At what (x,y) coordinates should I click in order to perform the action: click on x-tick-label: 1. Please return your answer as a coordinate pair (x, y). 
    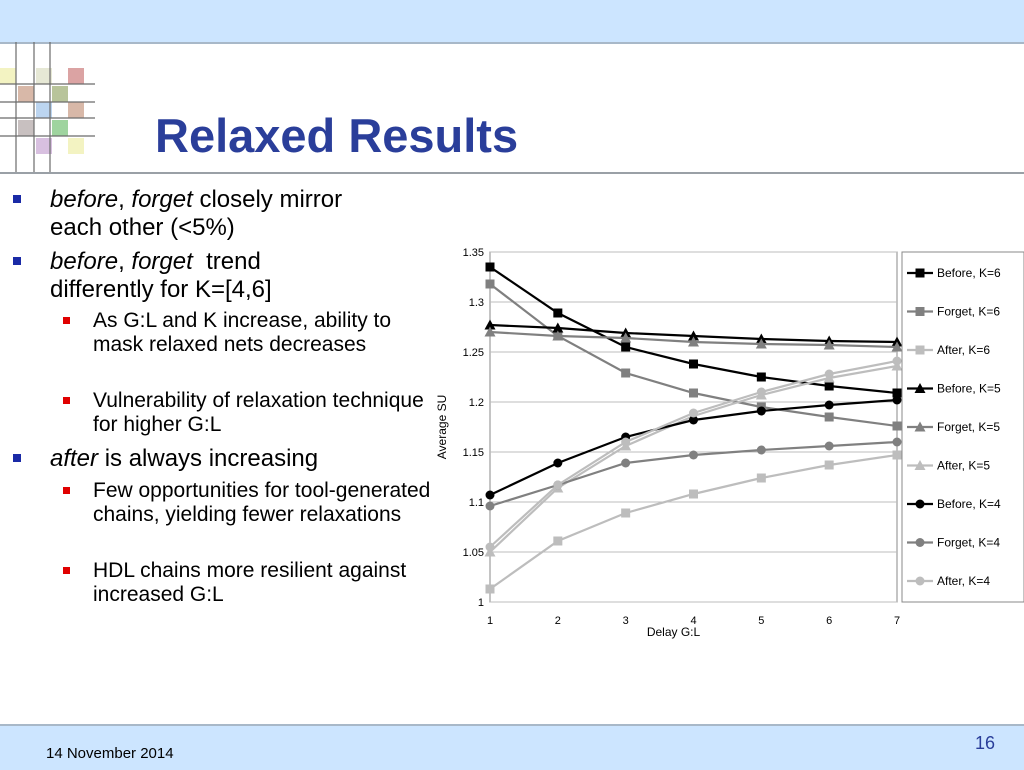
    Looking at the image, I should click on (490, 621).